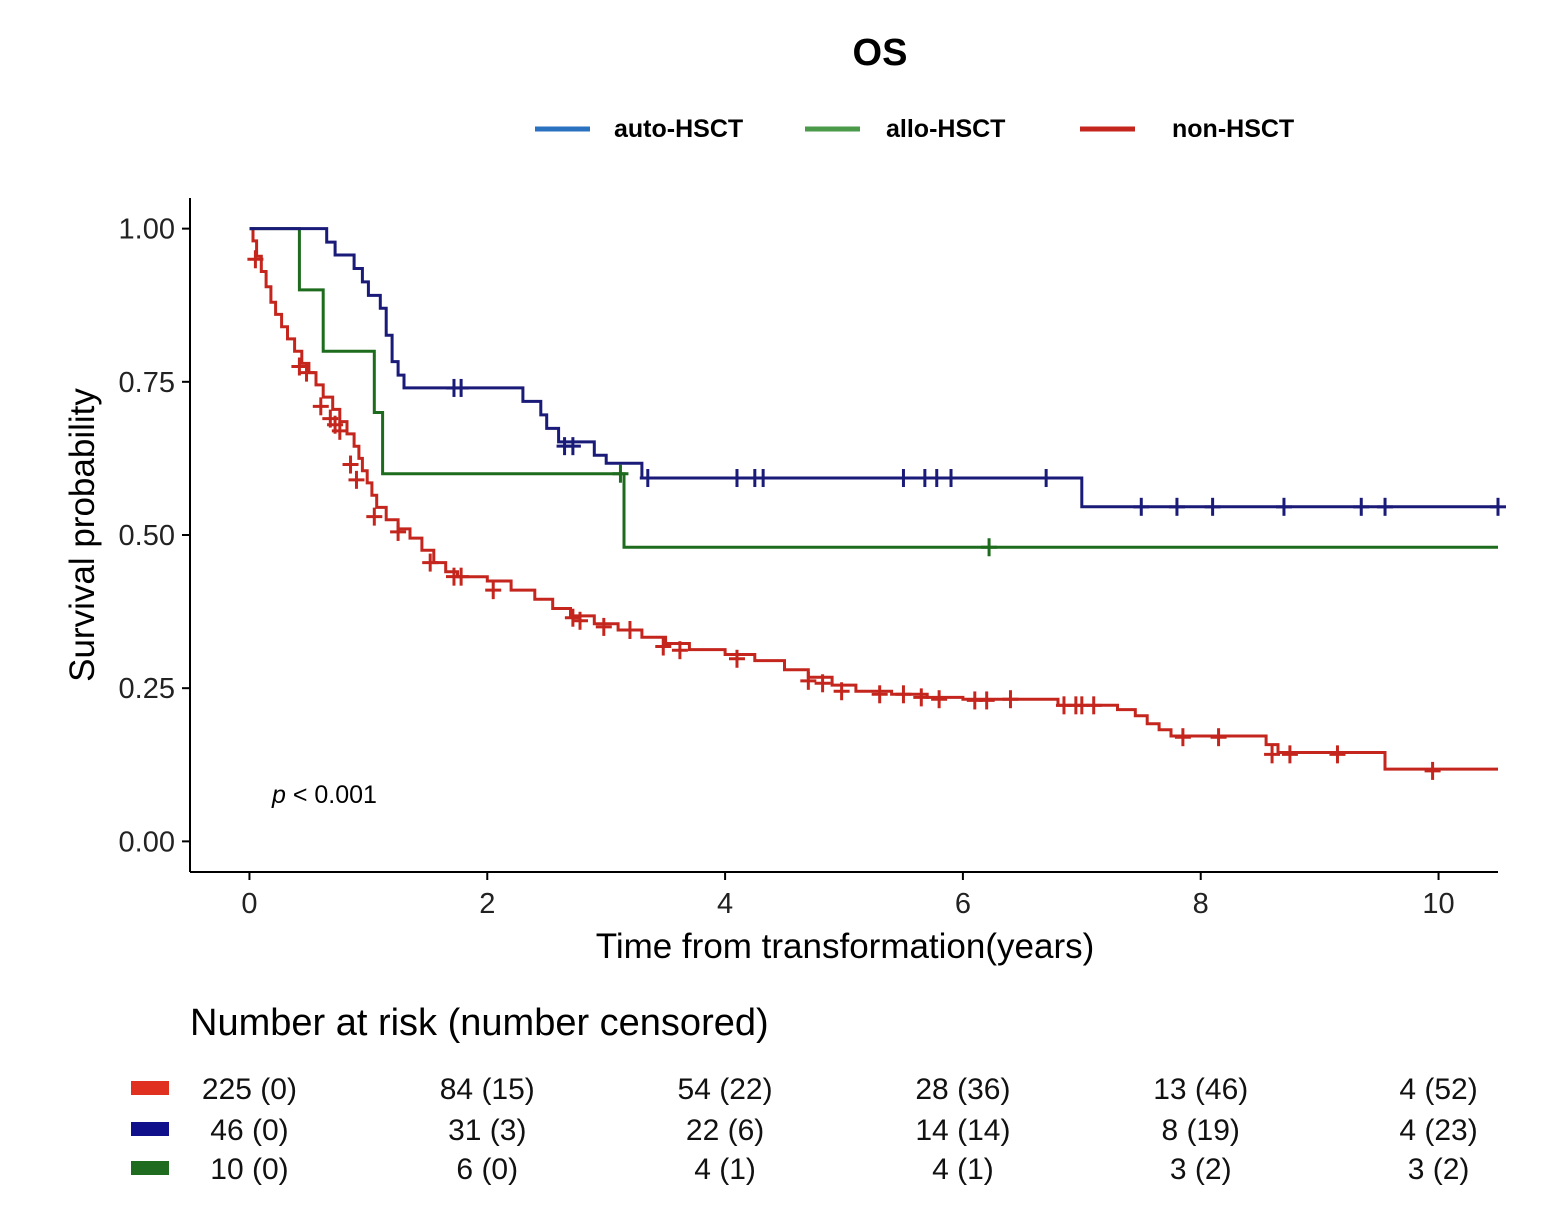 The image size is (1560, 1223). I want to click on p-value-annotation: p < 0.001, so click(324, 795).